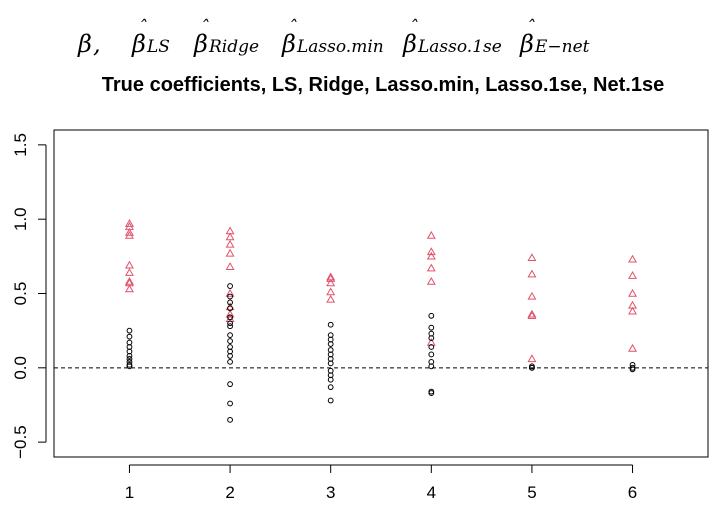  Describe the element at coordinates (330, 492) in the screenshot. I see `x-tick-label: 3` at that location.